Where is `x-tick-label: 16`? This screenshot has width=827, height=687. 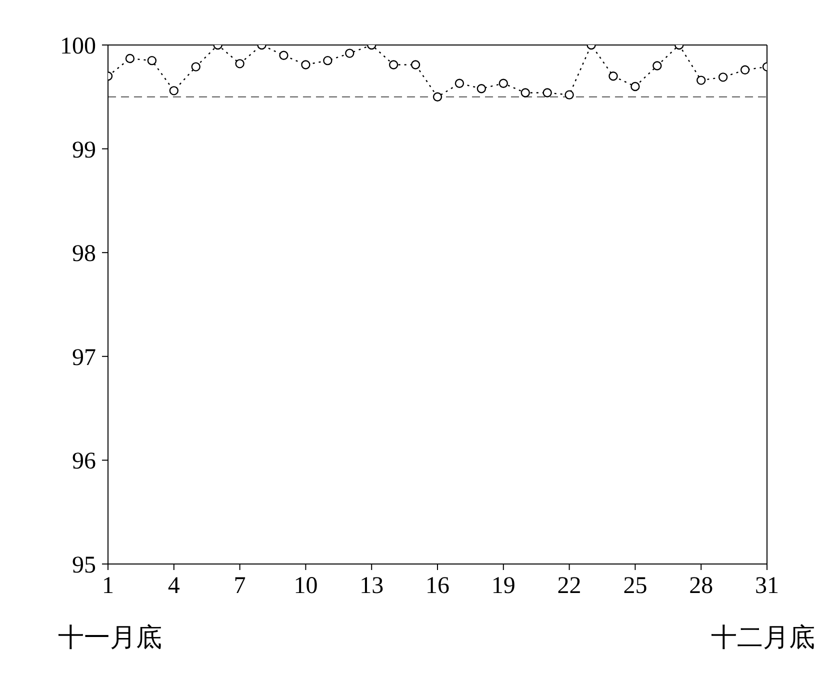 x-tick-label: 16 is located at coordinates (438, 586).